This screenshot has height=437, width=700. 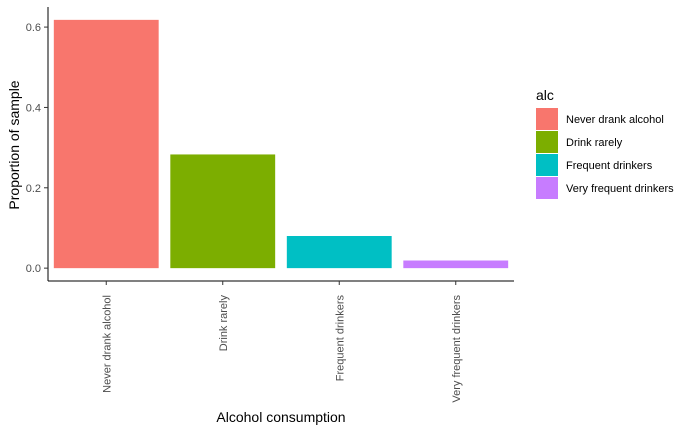 I want to click on bar-drink-rarely, so click(x=223, y=211).